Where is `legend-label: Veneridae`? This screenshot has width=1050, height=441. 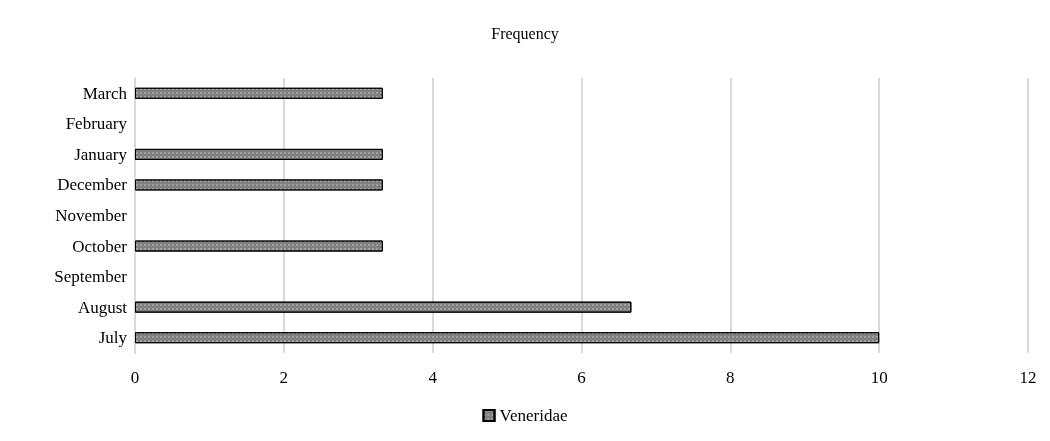
legend-label: Veneridae is located at coordinates (533, 415).